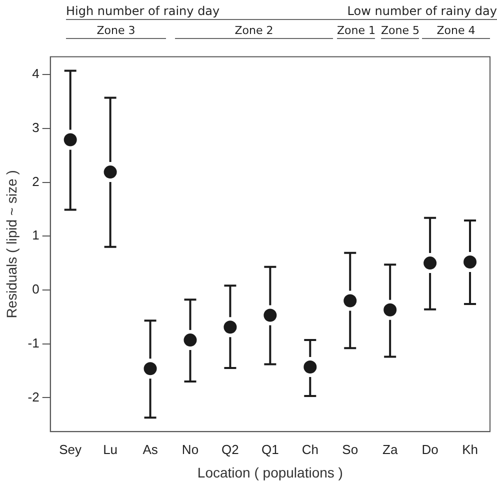 This screenshot has width=497, height=486. Describe the element at coordinates (34, 396) in the screenshot. I see `y-tick-label: -2` at that location.